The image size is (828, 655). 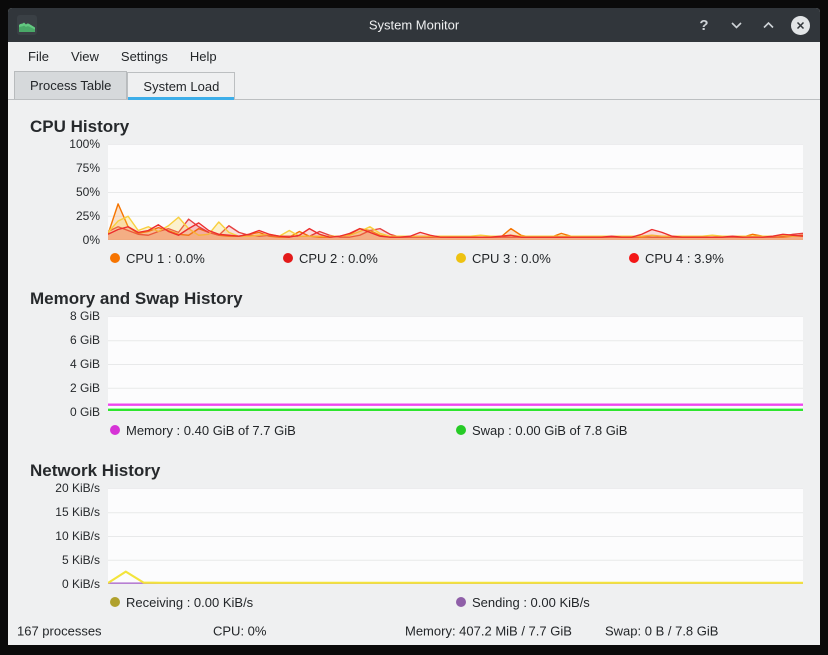 What do you see at coordinates (414, 56) in the screenshot?
I see `menubar: File View Settings Help` at bounding box center [414, 56].